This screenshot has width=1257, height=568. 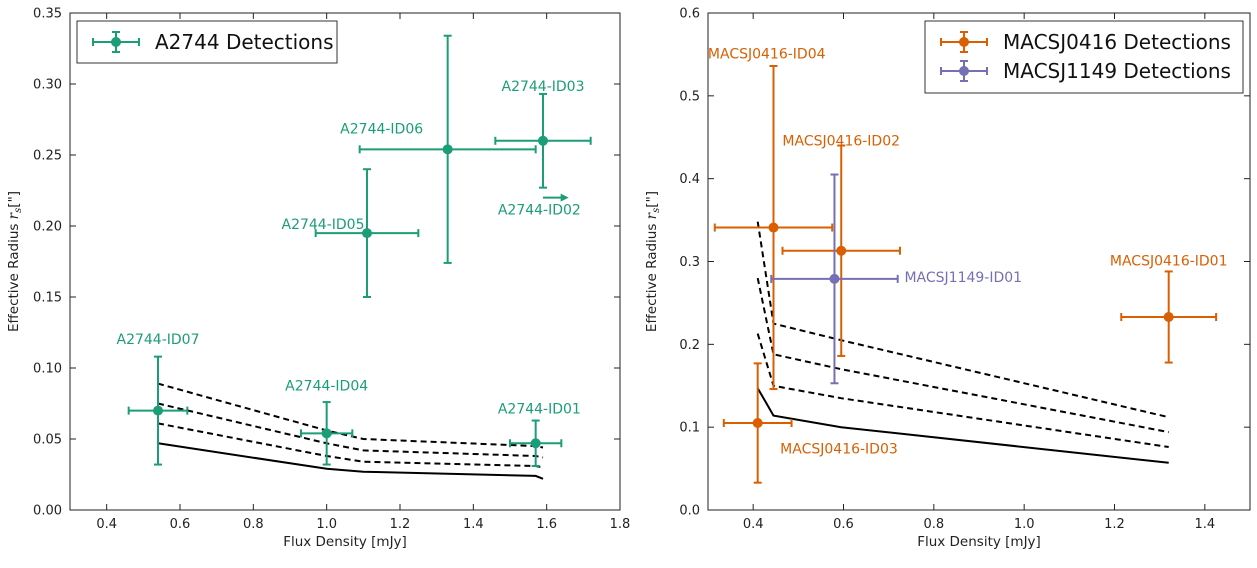 I want to click on y-tick-label: 0.2, so click(x=689, y=345).